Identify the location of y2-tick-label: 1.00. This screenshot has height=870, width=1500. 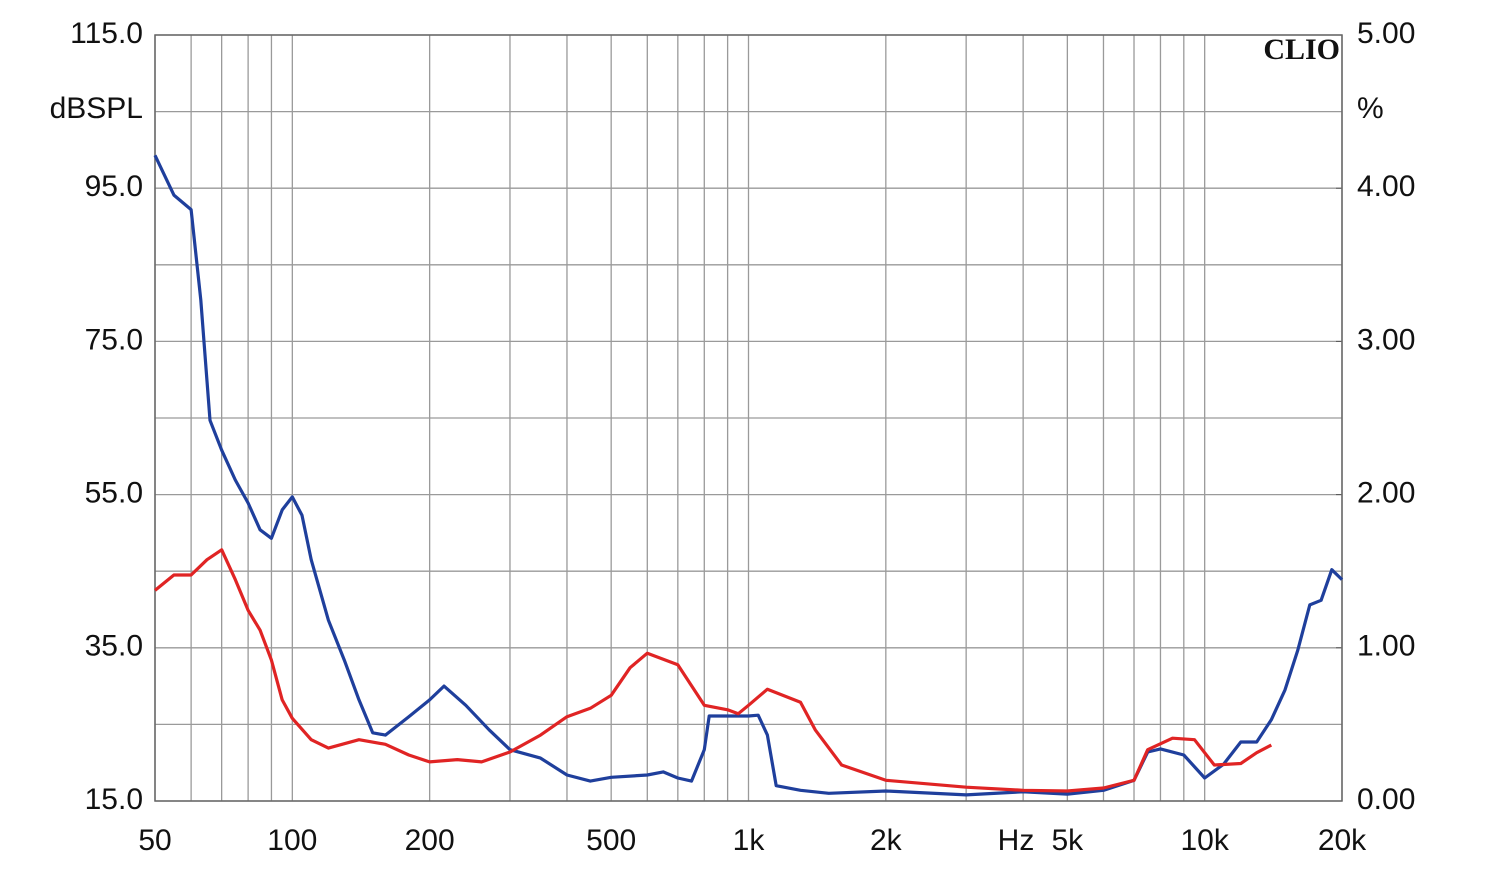
(1386, 646).